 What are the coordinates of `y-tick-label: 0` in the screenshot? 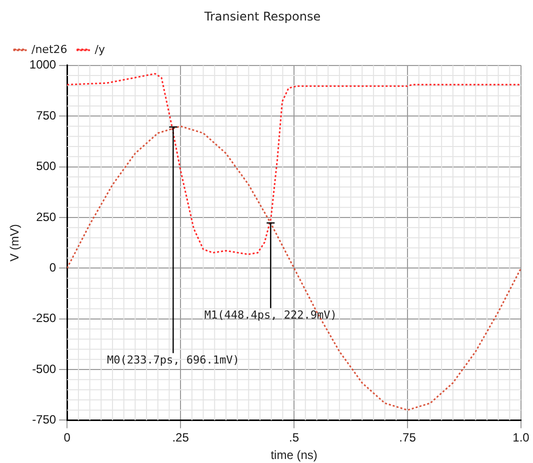 It's located at (52, 267).